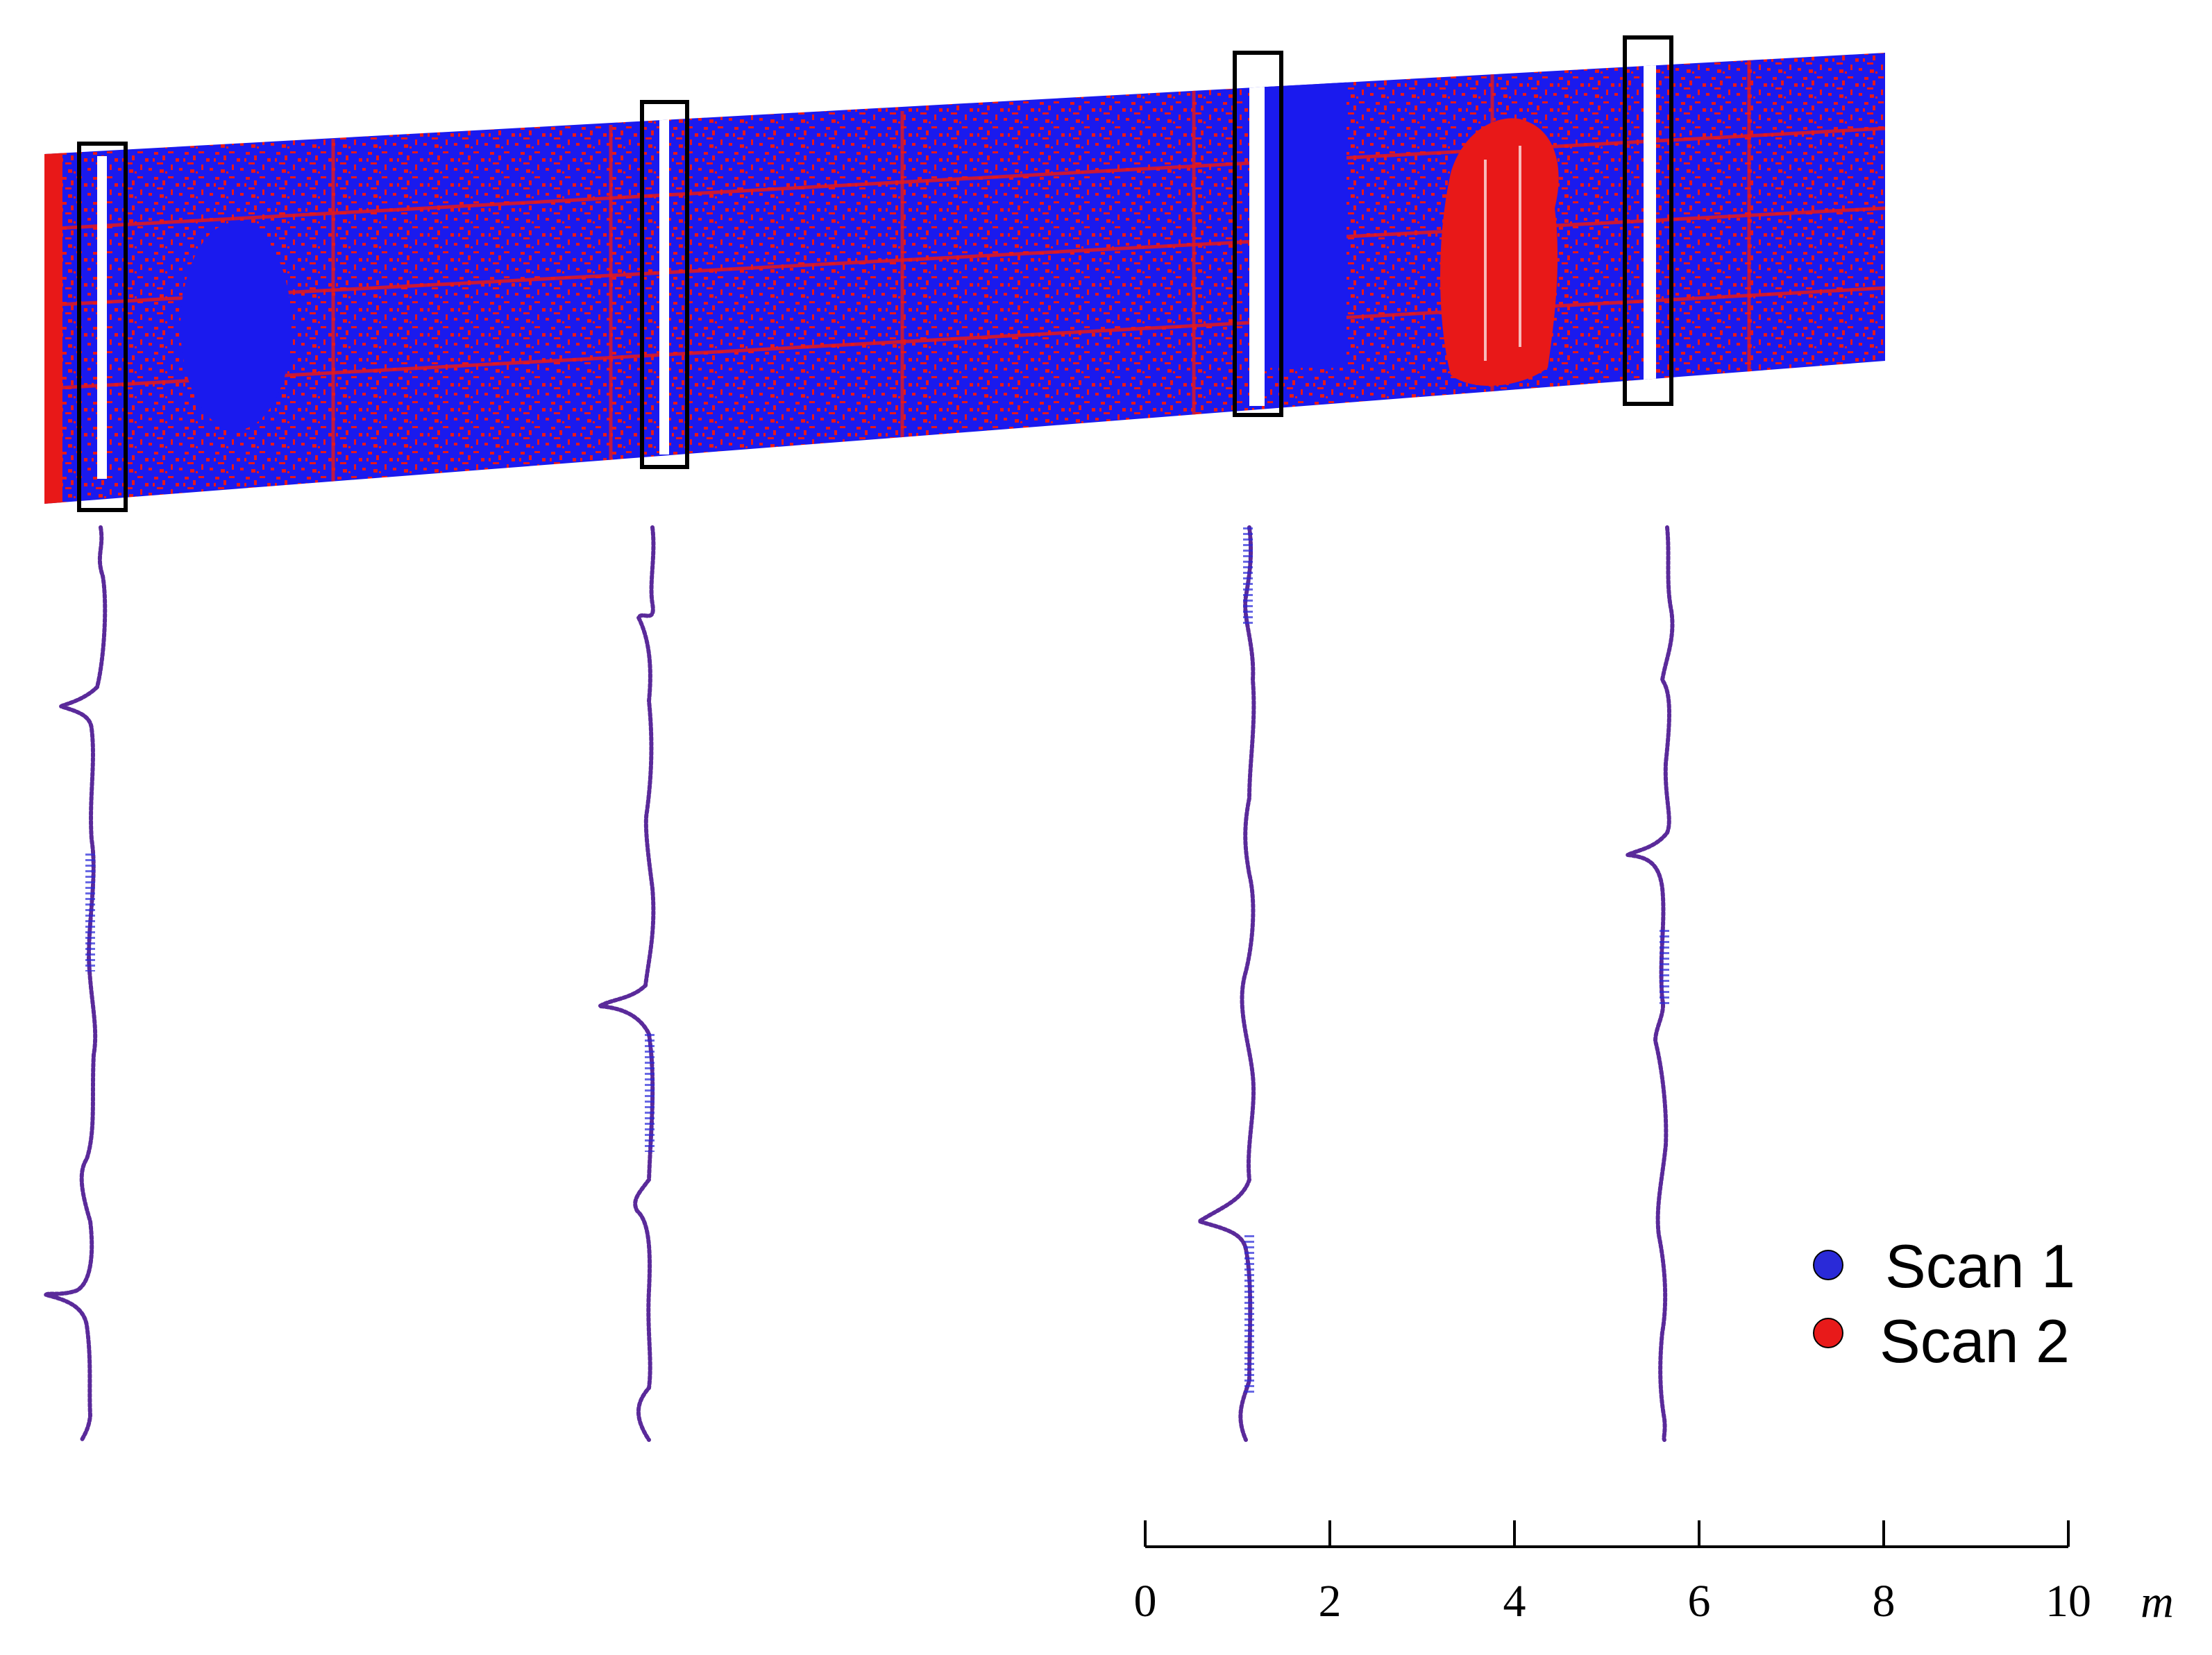  I want to click on scale-bar-tick-label: 4, so click(1515, 1601).